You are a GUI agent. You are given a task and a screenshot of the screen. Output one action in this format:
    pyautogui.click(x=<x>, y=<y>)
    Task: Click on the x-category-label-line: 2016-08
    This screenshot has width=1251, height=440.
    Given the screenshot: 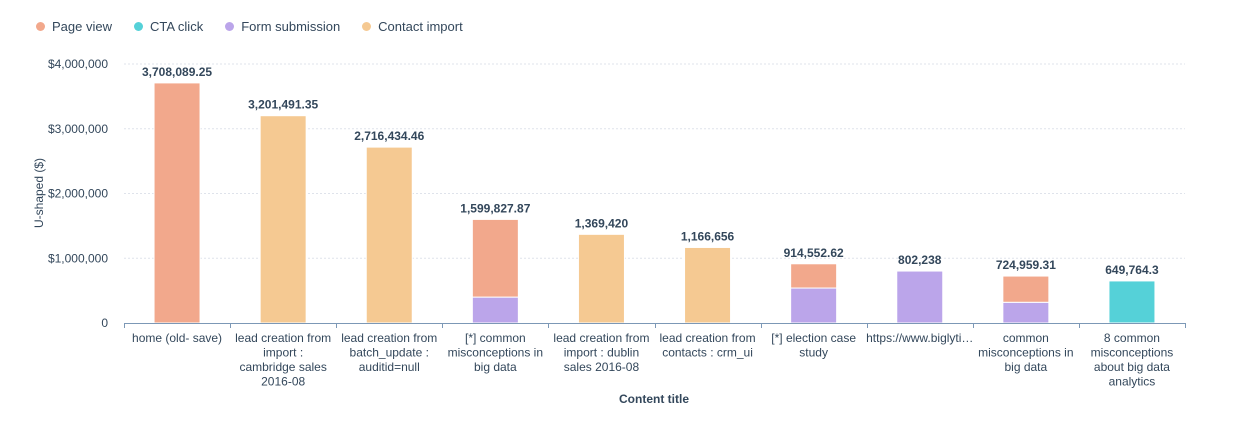 What is the action you would take?
    pyautogui.click(x=283, y=382)
    